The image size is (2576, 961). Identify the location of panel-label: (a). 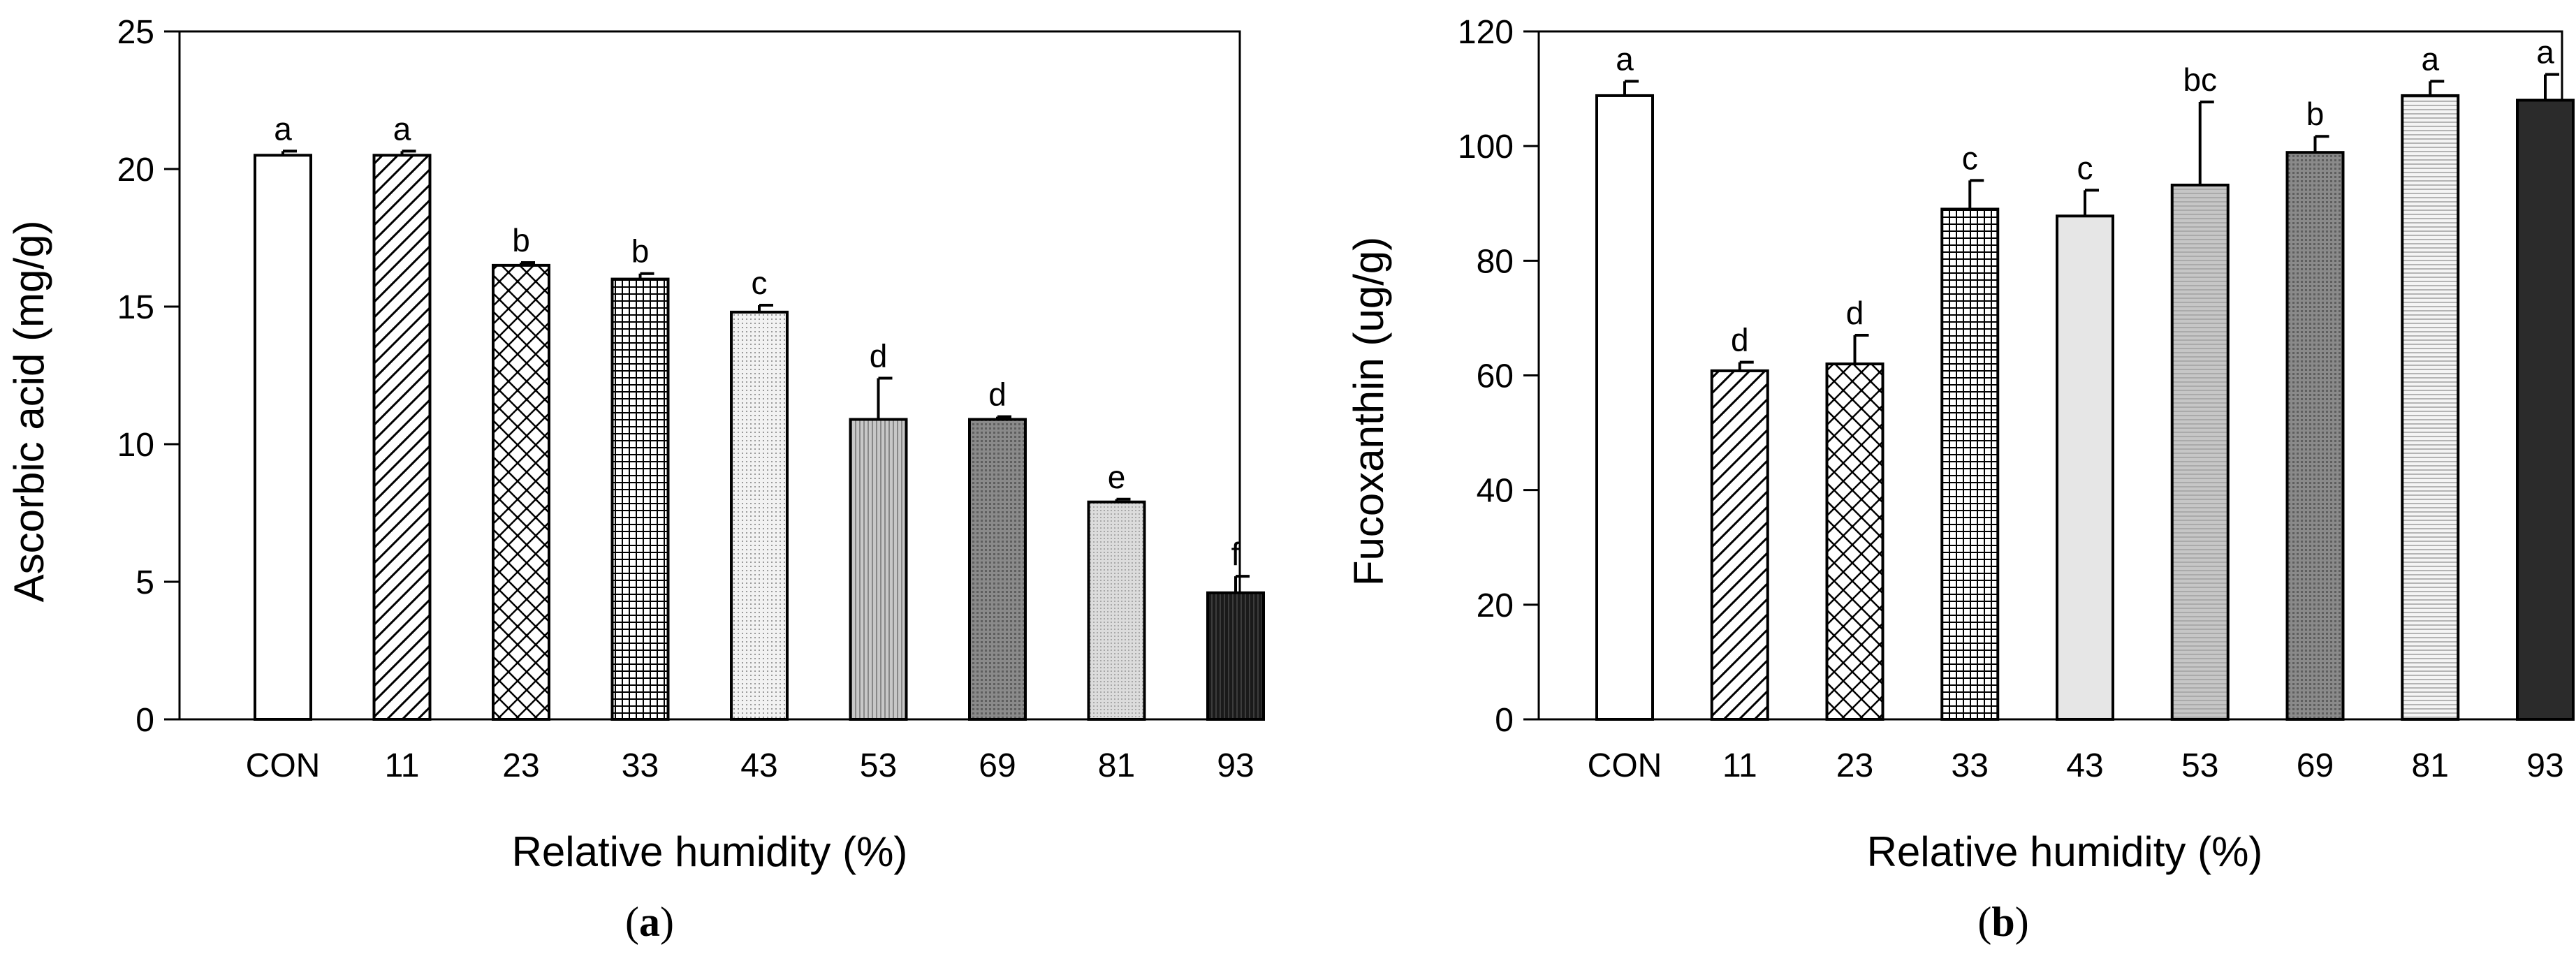
(649, 922).